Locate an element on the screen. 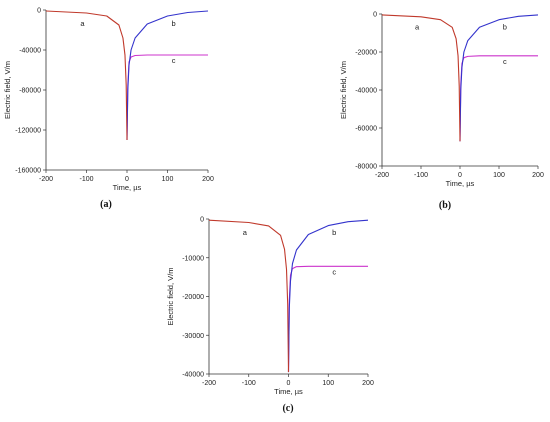 The height and width of the screenshot is (422, 550). panel-label: (a) is located at coordinates (106, 204).